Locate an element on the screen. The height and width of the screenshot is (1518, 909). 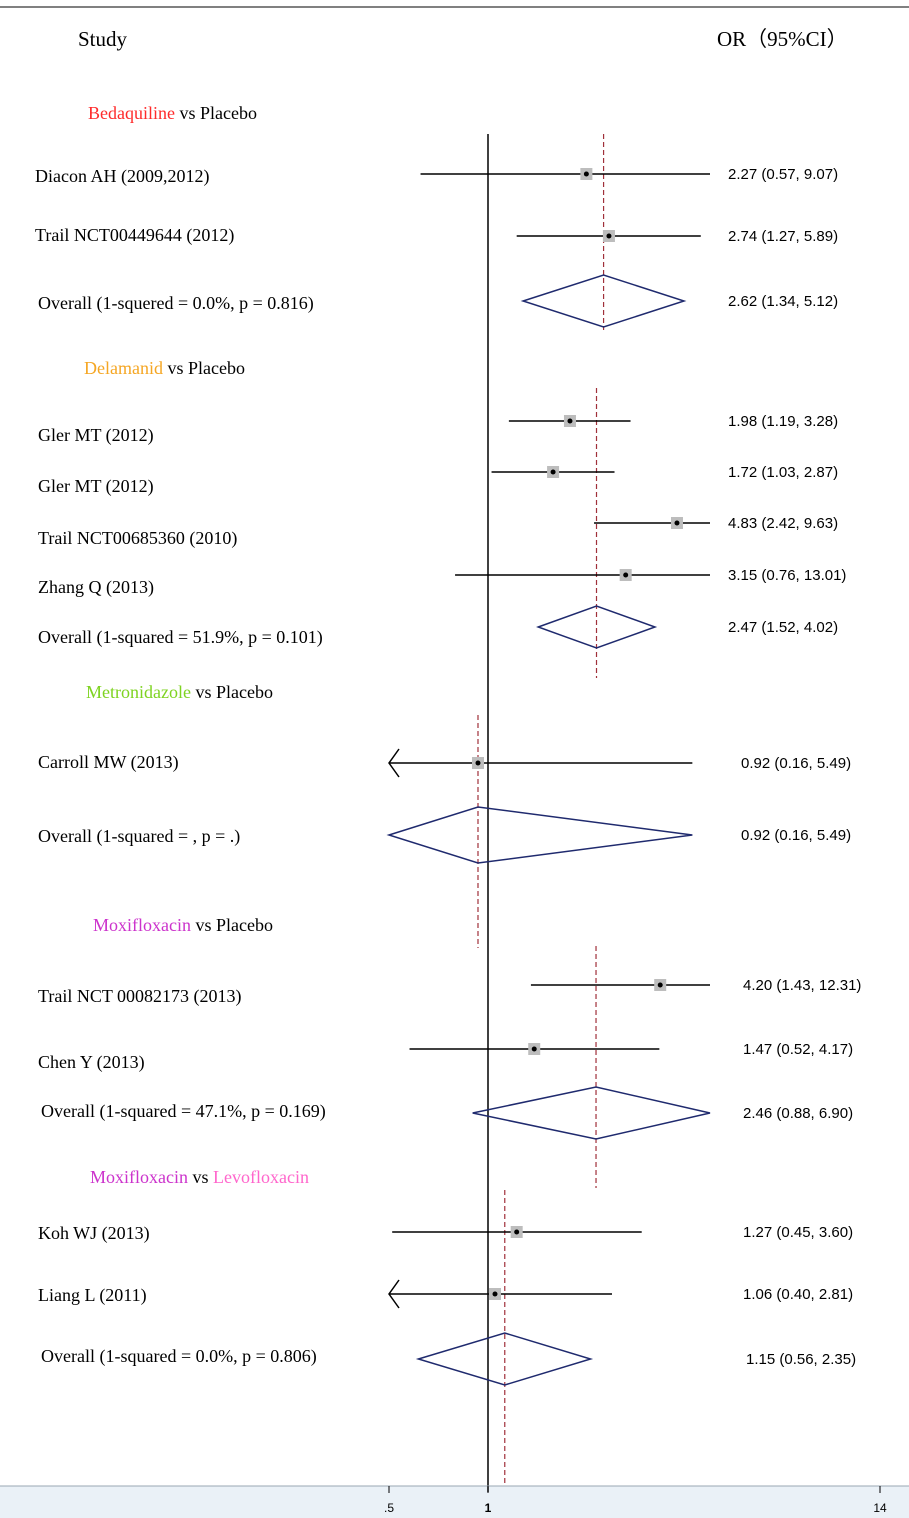
group-label-part: Metronidazole is located at coordinates (138, 692).